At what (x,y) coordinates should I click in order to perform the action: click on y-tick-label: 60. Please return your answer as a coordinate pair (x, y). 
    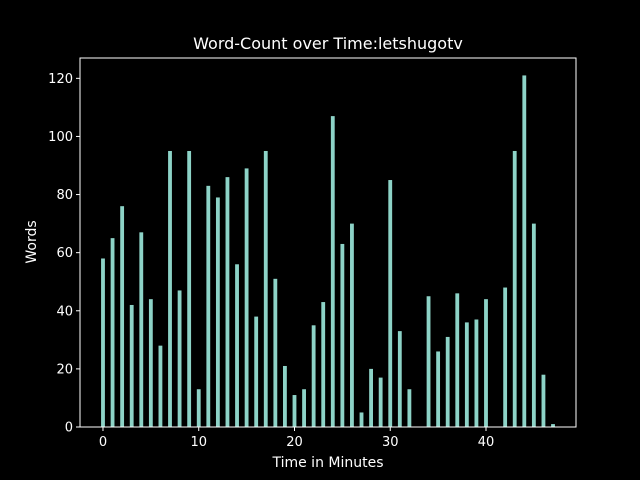
    Looking at the image, I should click on (64, 253).